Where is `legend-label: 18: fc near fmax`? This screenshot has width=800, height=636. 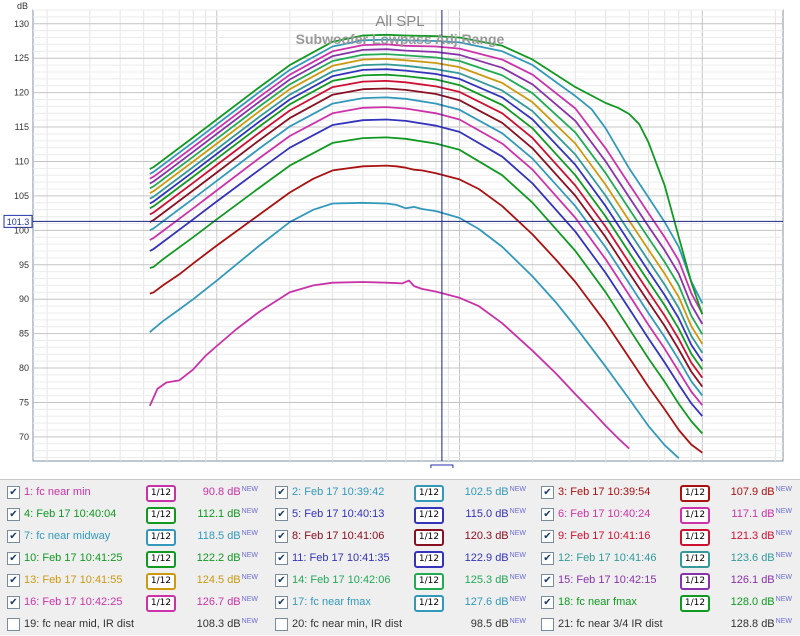
legend-label: 18: fc near fmax is located at coordinates (597, 602).